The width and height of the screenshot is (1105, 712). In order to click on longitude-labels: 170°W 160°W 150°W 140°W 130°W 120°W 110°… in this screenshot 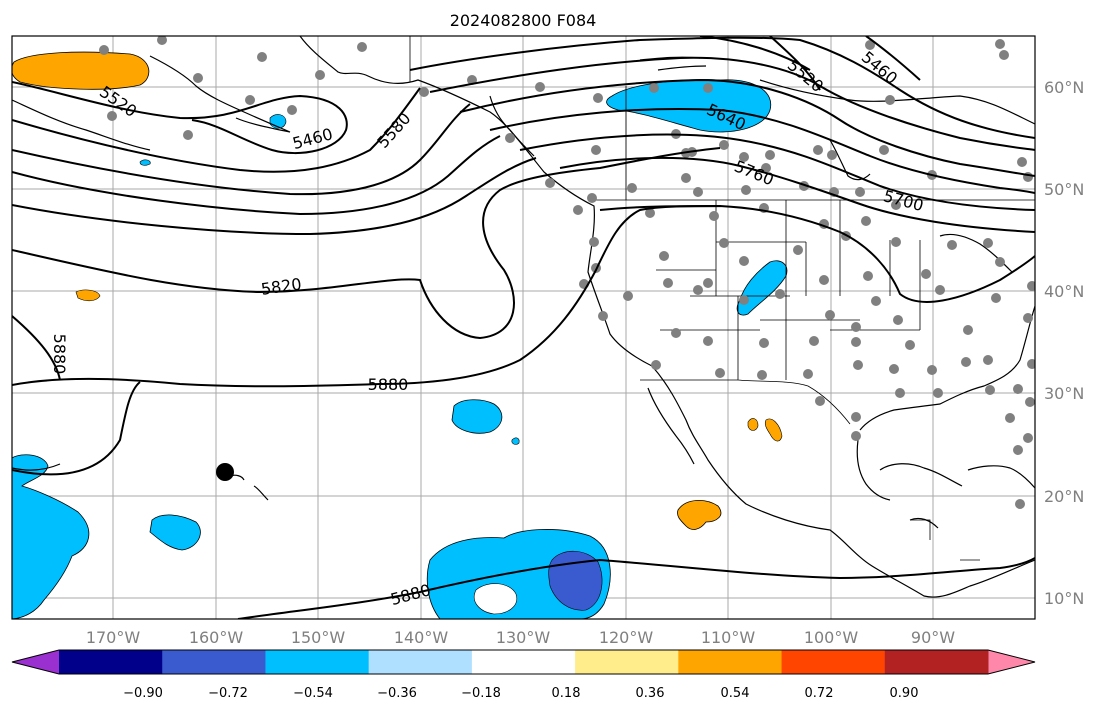, I will do `click(520, 637)`.